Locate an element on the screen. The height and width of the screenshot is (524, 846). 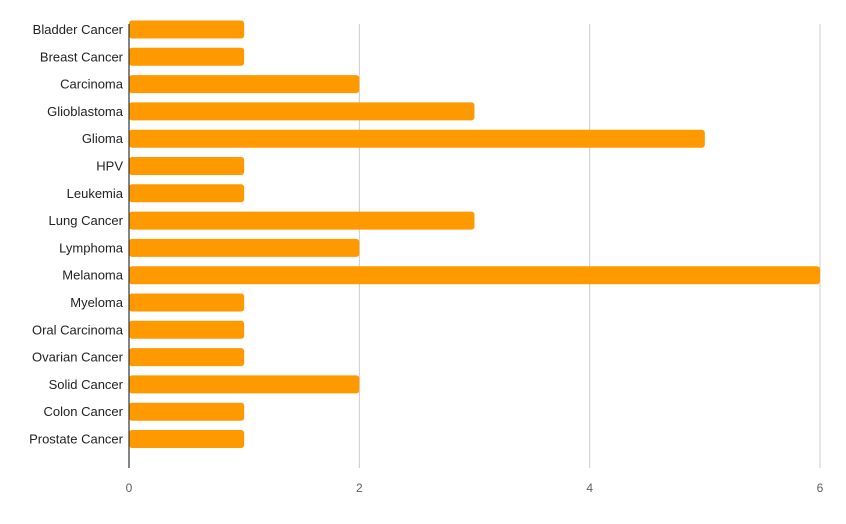
bar-ovarian-cancer is located at coordinates (187, 357).